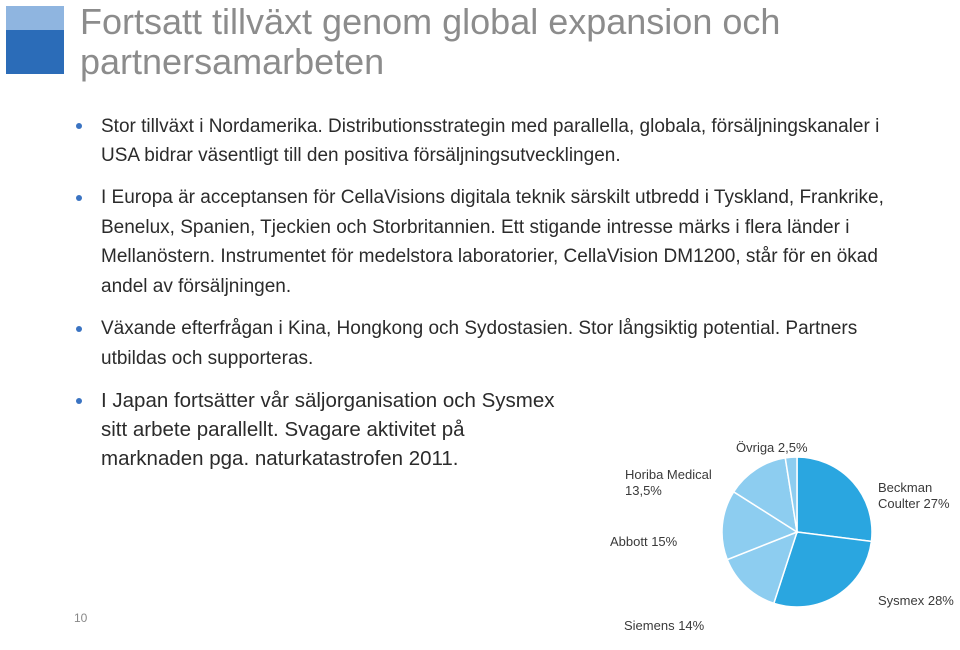 The height and width of the screenshot is (650, 960). I want to click on pie-slice--vriga, so click(791, 494).